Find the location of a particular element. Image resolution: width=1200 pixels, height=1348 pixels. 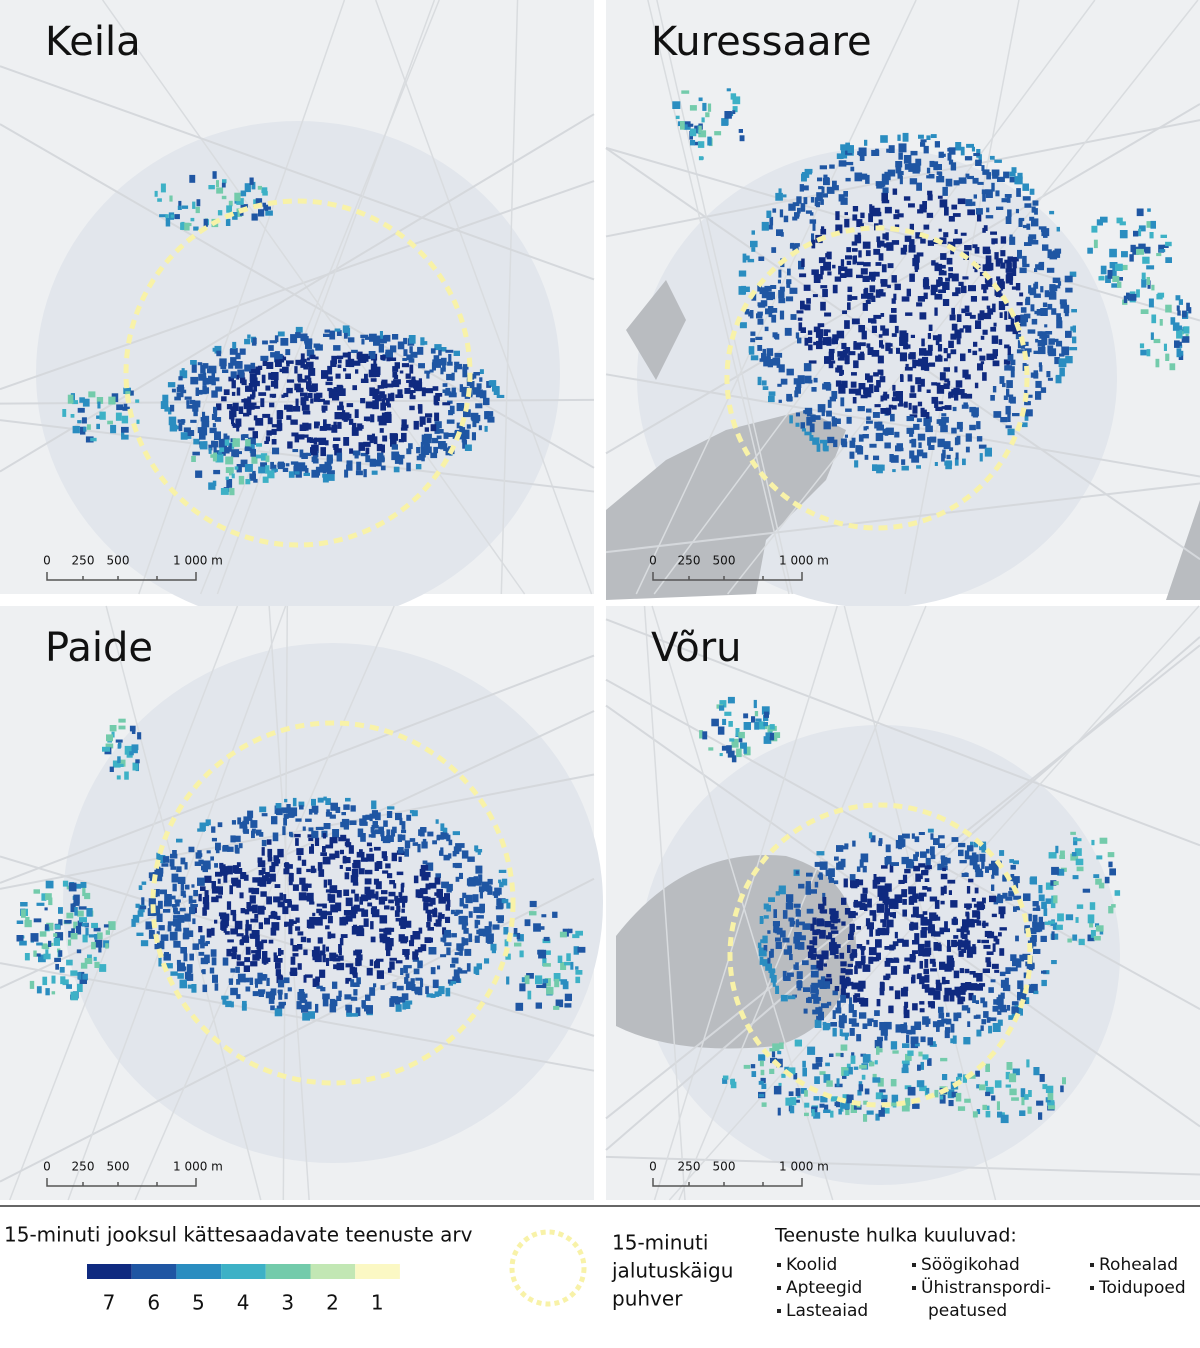

legend-class-label: 6 is located at coordinates (153, 1303).